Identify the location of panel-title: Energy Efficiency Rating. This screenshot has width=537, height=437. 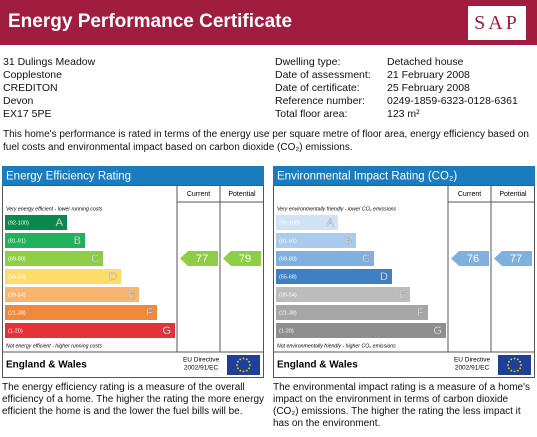
(68, 177).